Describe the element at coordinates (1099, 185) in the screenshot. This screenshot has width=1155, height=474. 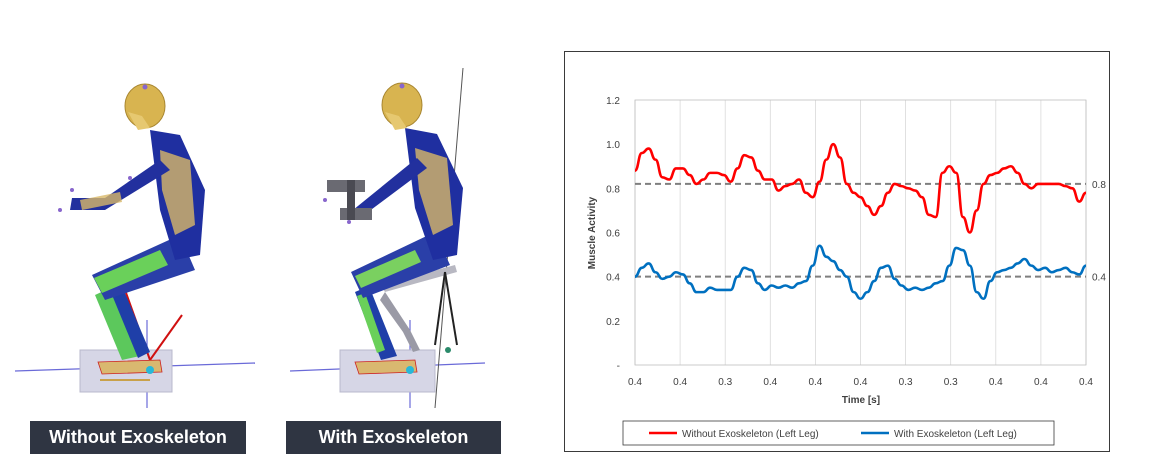
I see `reference-line-label: 0.8` at that location.